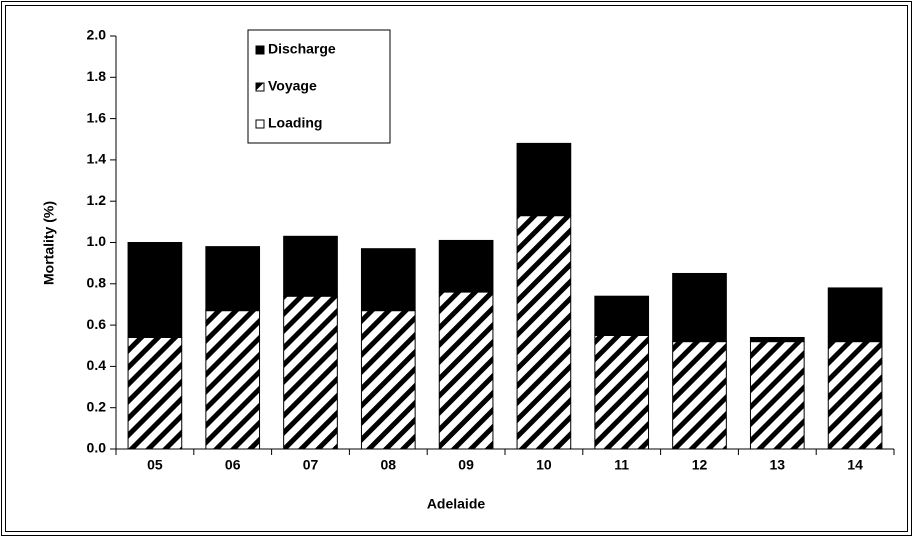 This screenshot has width=913, height=537. Describe the element at coordinates (97, 406) in the screenshot. I see `y-tick-label: 0.2` at that location.